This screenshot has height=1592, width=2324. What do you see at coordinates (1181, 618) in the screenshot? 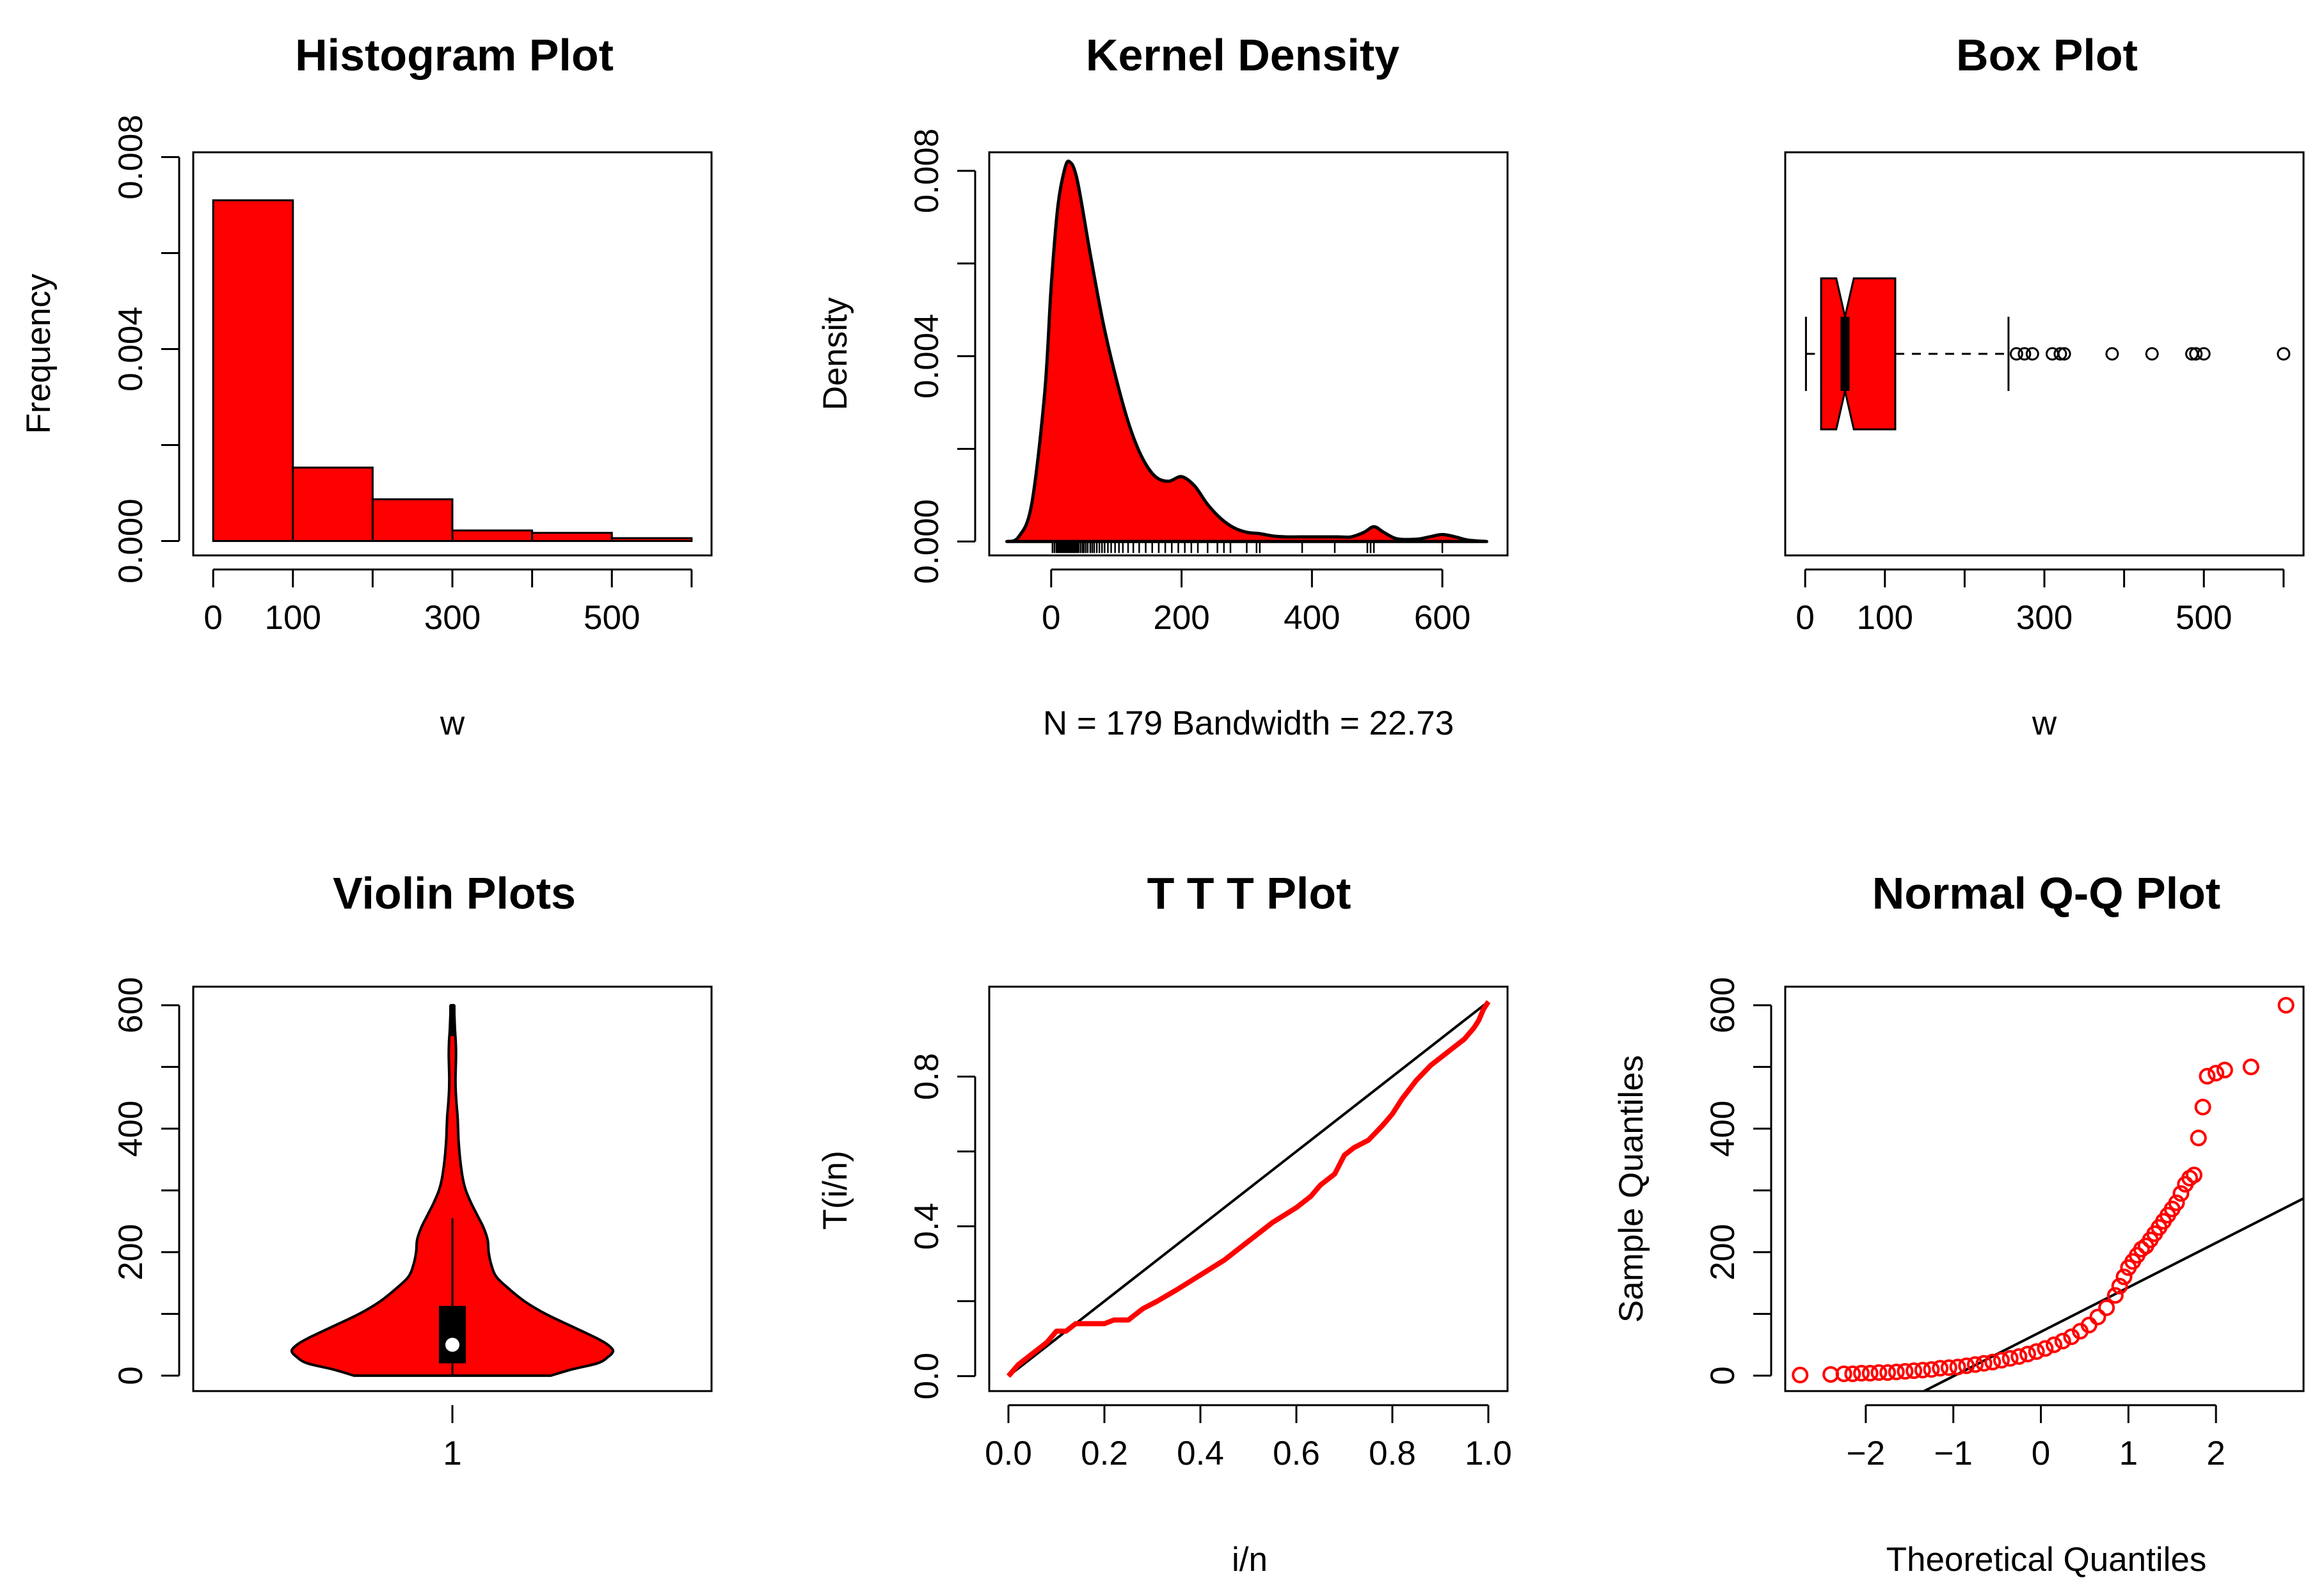
I see `density-x-tick-label: 200` at bounding box center [1181, 618].